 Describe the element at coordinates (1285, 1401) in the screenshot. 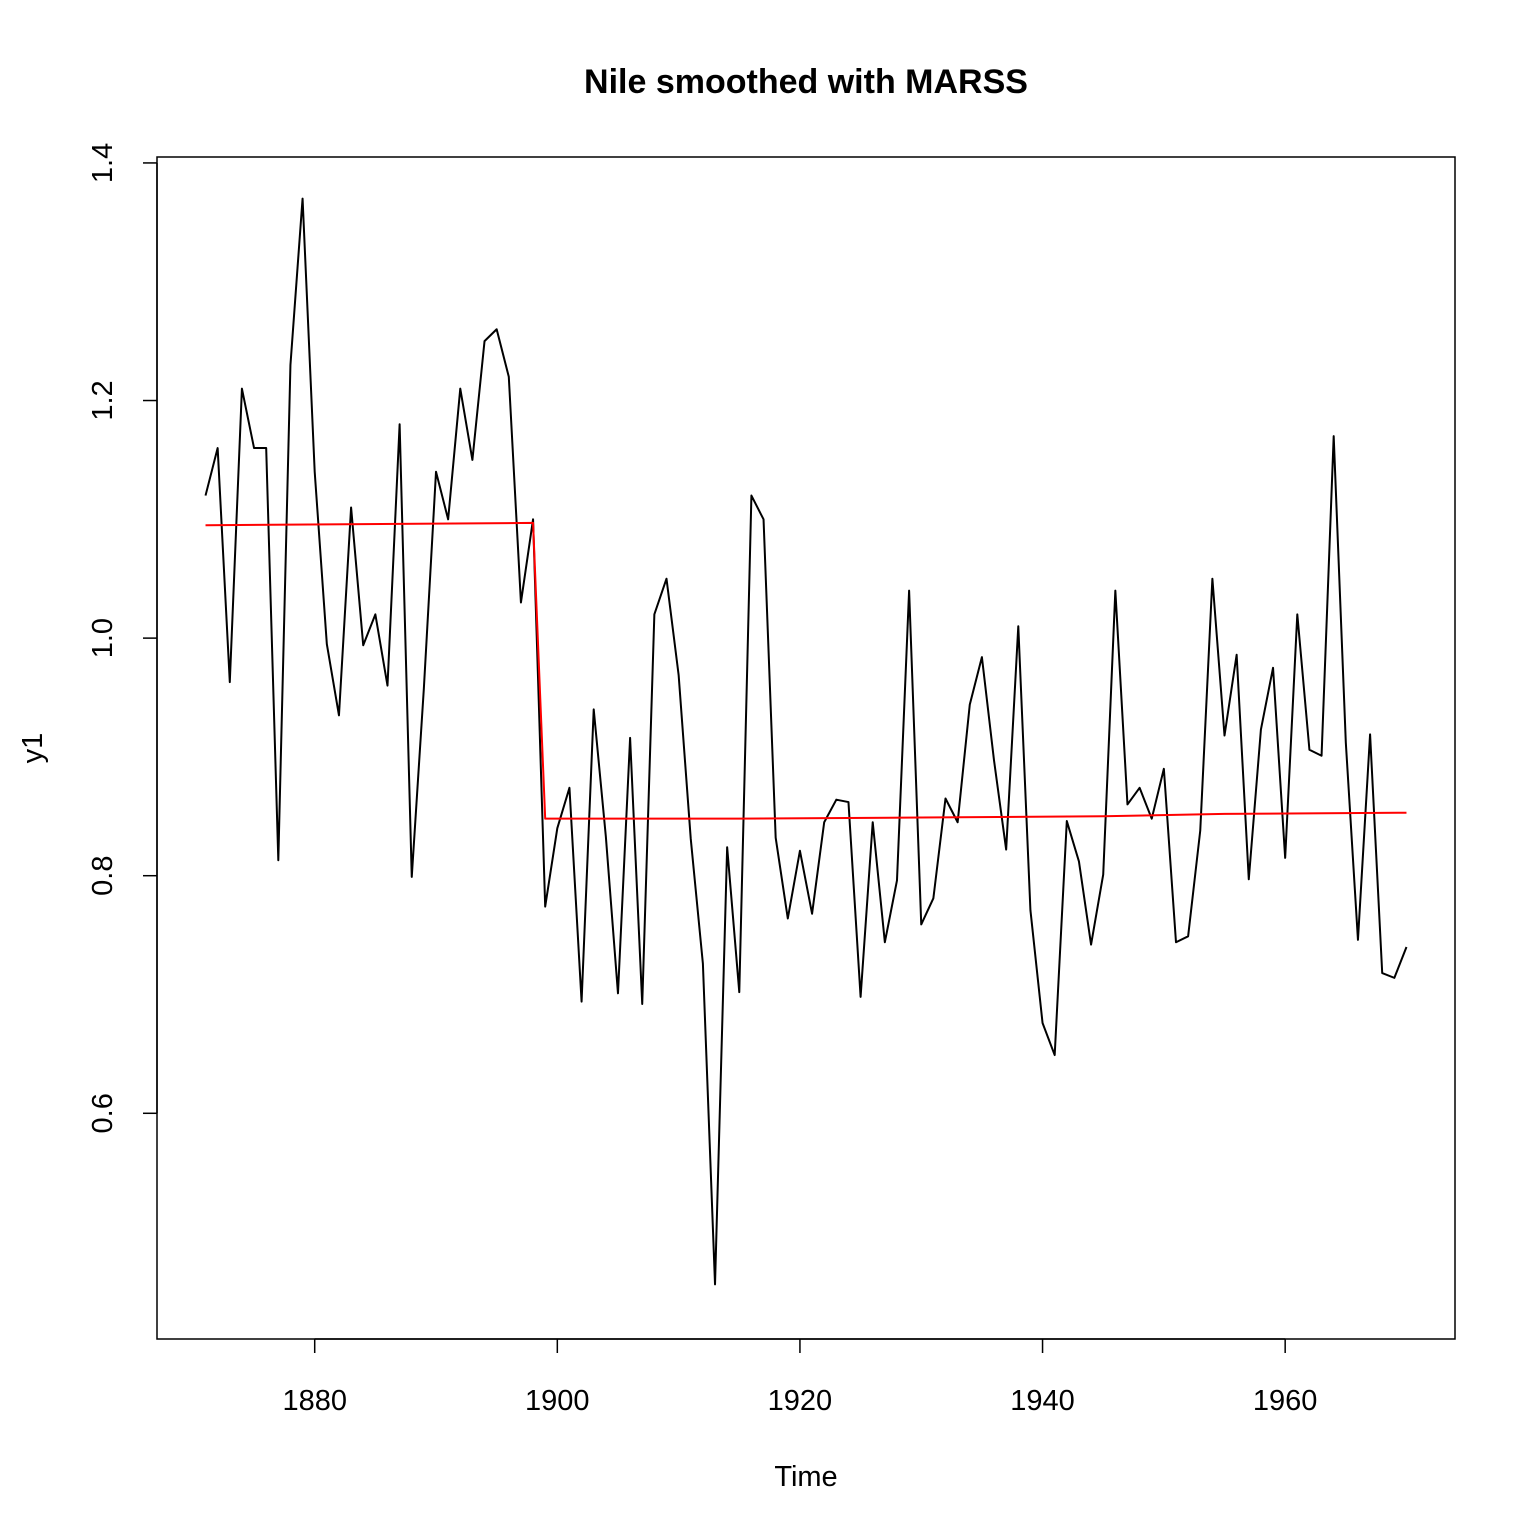

I see `x-tick-label: 1960` at that location.